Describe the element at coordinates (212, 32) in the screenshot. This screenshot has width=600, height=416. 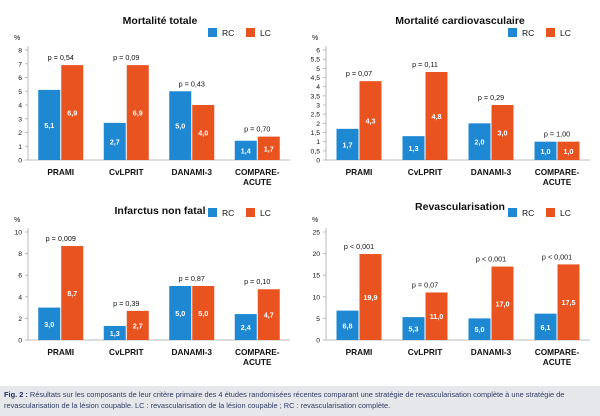
I see `chart1-legend-rc-swatch` at that location.